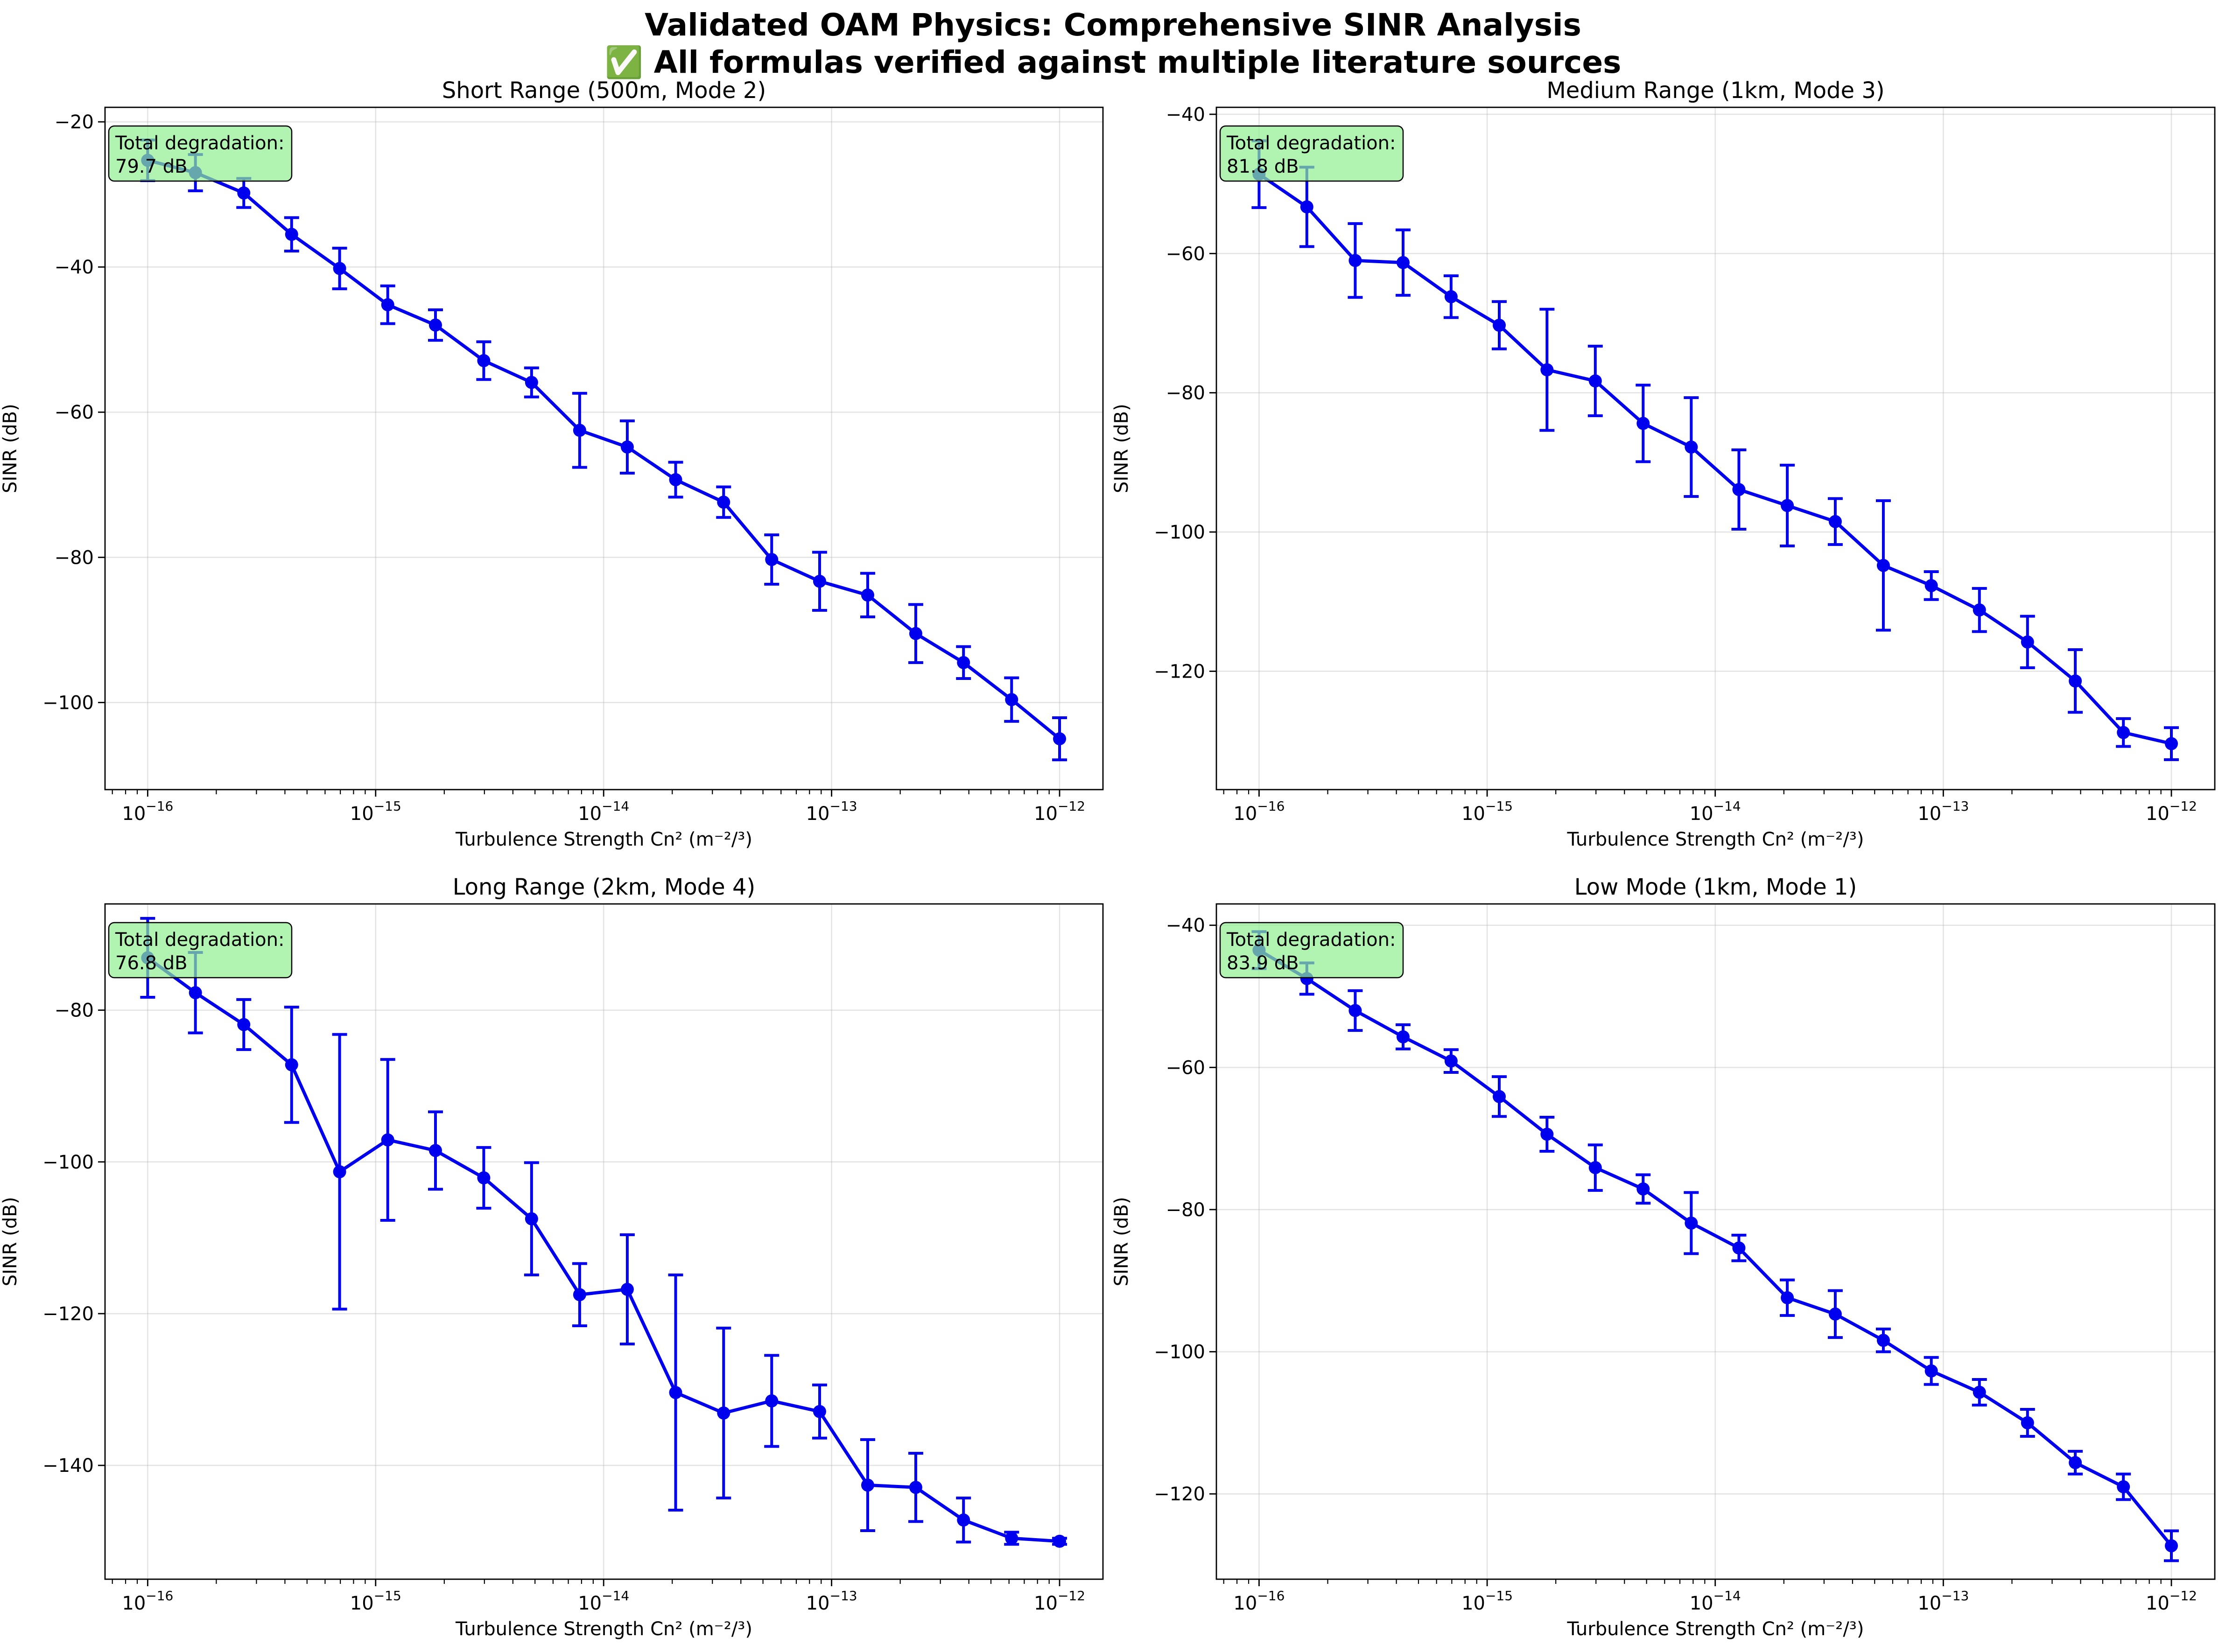  What do you see at coordinates (1715, 90) in the screenshot?
I see `subplot-title: Medium Range (1km, Mode 3)` at bounding box center [1715, 90].